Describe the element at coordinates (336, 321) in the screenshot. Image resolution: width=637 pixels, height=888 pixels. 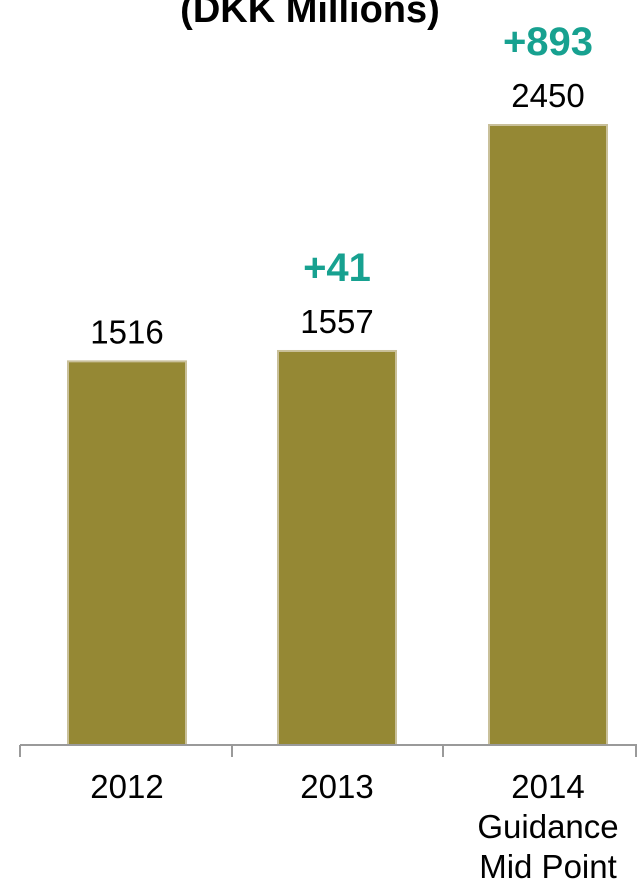
I see `data-label-2: 1557` at that location.